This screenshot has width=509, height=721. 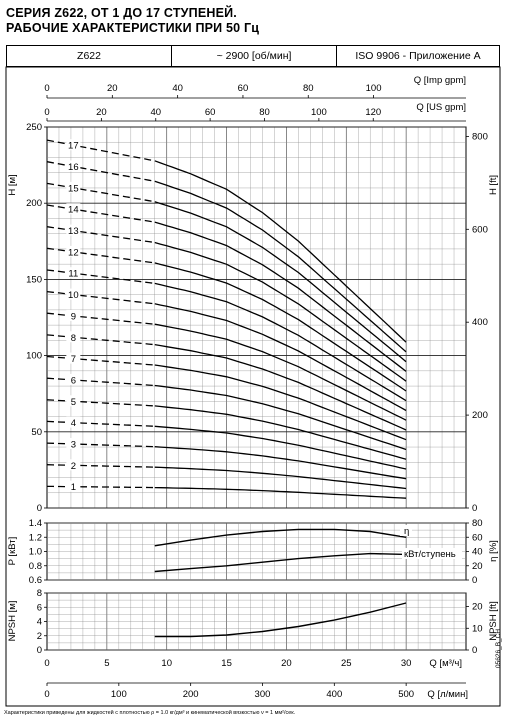 What do you see at coordinates (73, 380) in the screenshot?
I see `curve-label-6-stages: 6` at bounding box center [73, 380].